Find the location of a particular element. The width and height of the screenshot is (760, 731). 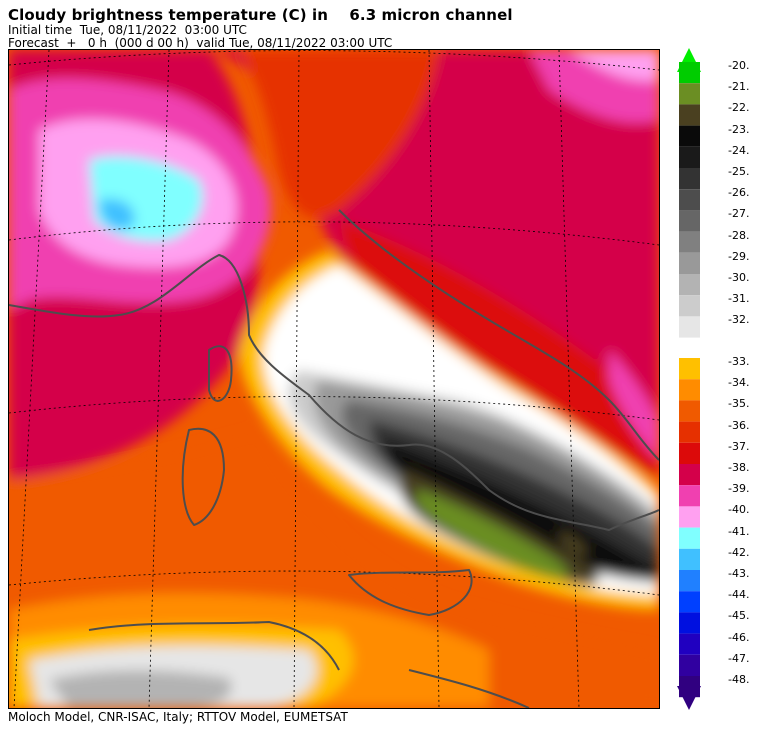

legend-label: -48. is located at coordinates (739, 679).